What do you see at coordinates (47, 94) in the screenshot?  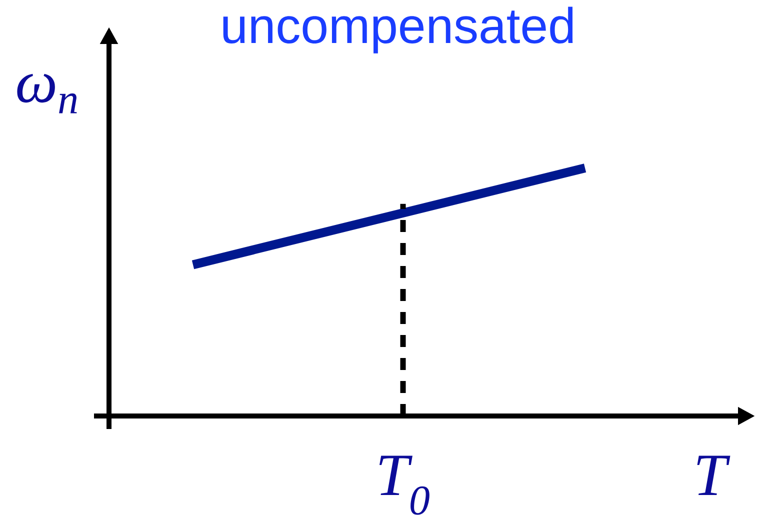 I see `y-axis-title: ω$_{n}$` at bounding box center [47, 94].